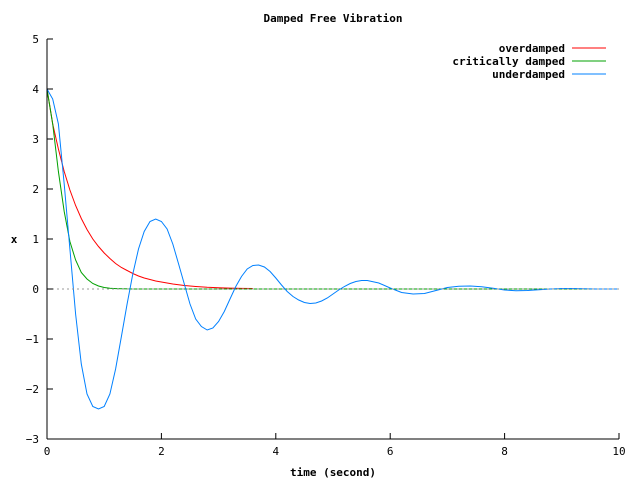 This screenshot has height=480, width=640. I want to click on series-line-overdamped, so click(149, 188).